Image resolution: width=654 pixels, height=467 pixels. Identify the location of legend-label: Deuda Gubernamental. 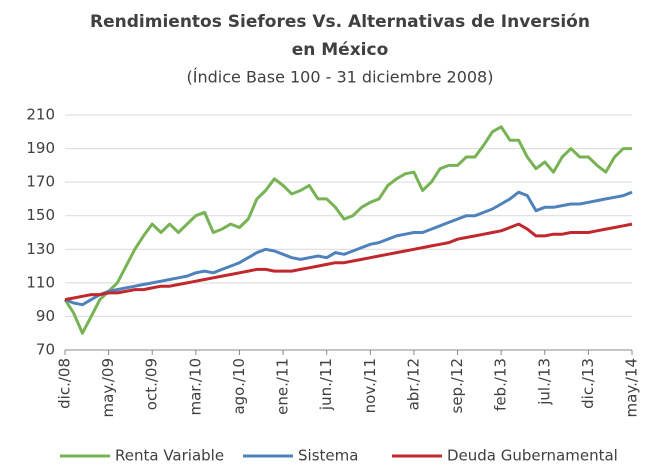
(532, 456).